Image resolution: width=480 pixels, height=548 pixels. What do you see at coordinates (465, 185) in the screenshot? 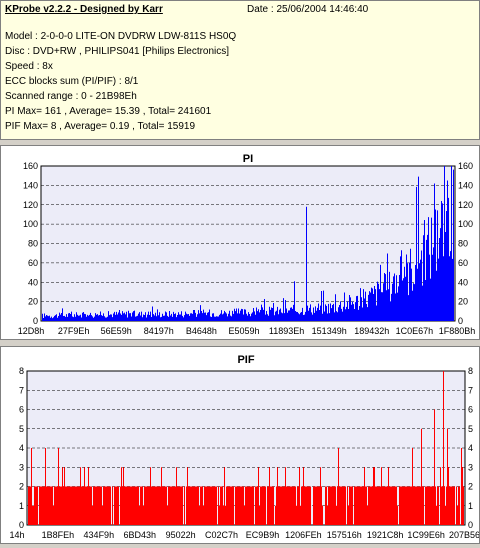
I see `pi-ytick-right: 140` at bounding box center [465, 185].